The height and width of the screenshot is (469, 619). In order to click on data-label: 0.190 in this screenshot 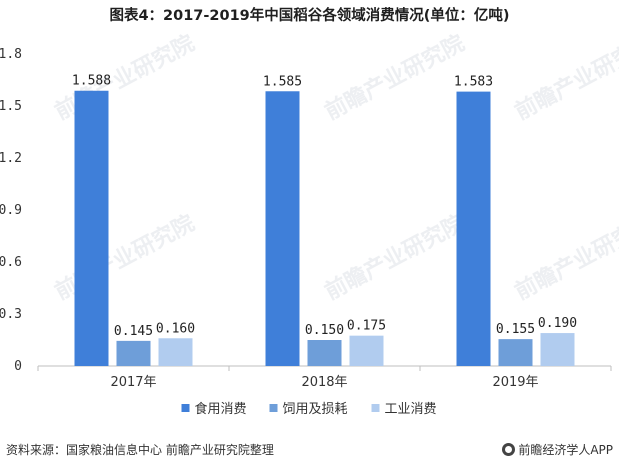, I will do `click(557, 323)`.